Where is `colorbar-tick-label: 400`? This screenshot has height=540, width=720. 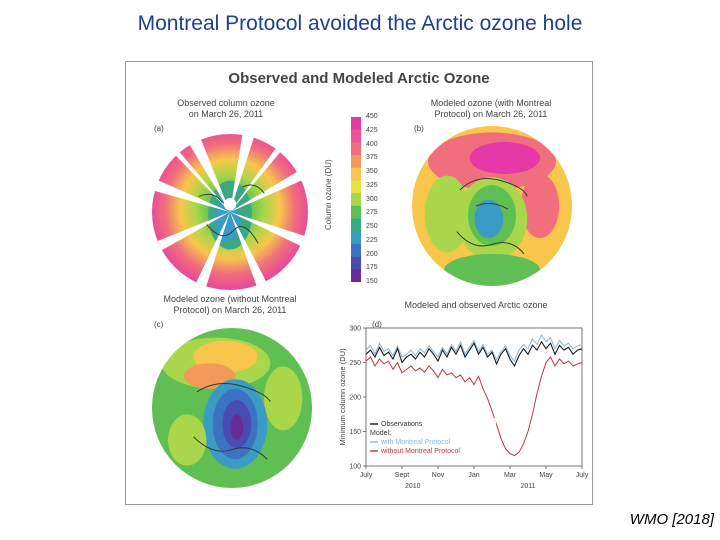 colorbar-tick-label: 400 is located at coordinates (372, 144).